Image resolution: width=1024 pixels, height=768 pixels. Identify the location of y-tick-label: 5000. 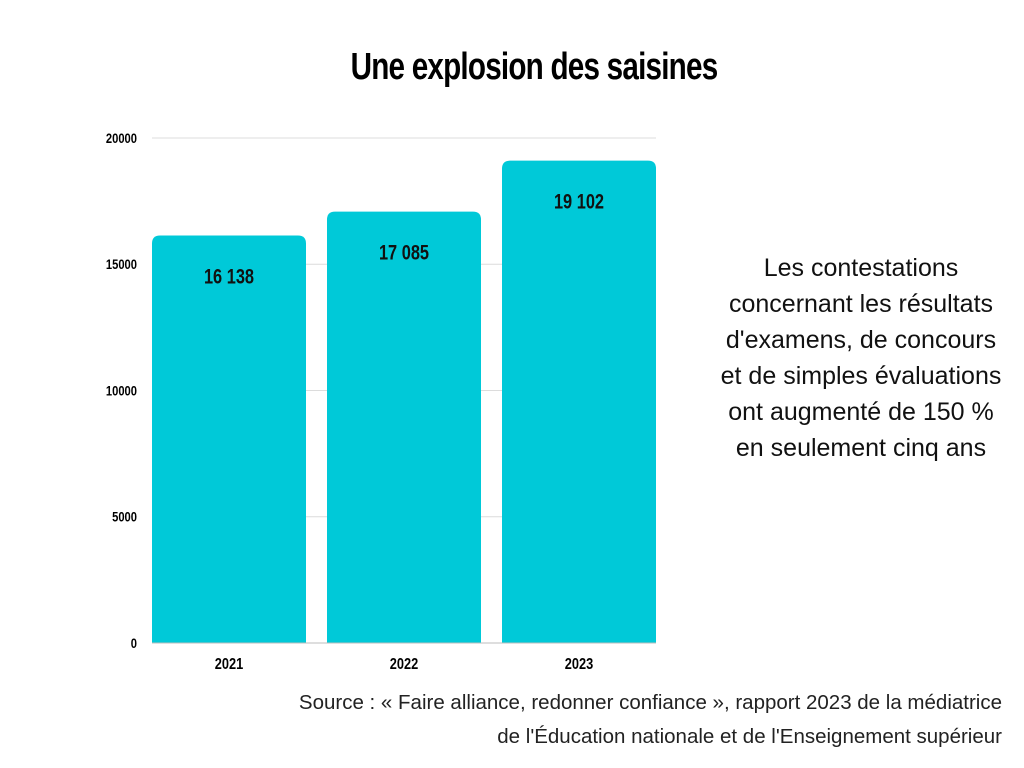
(124, 517).